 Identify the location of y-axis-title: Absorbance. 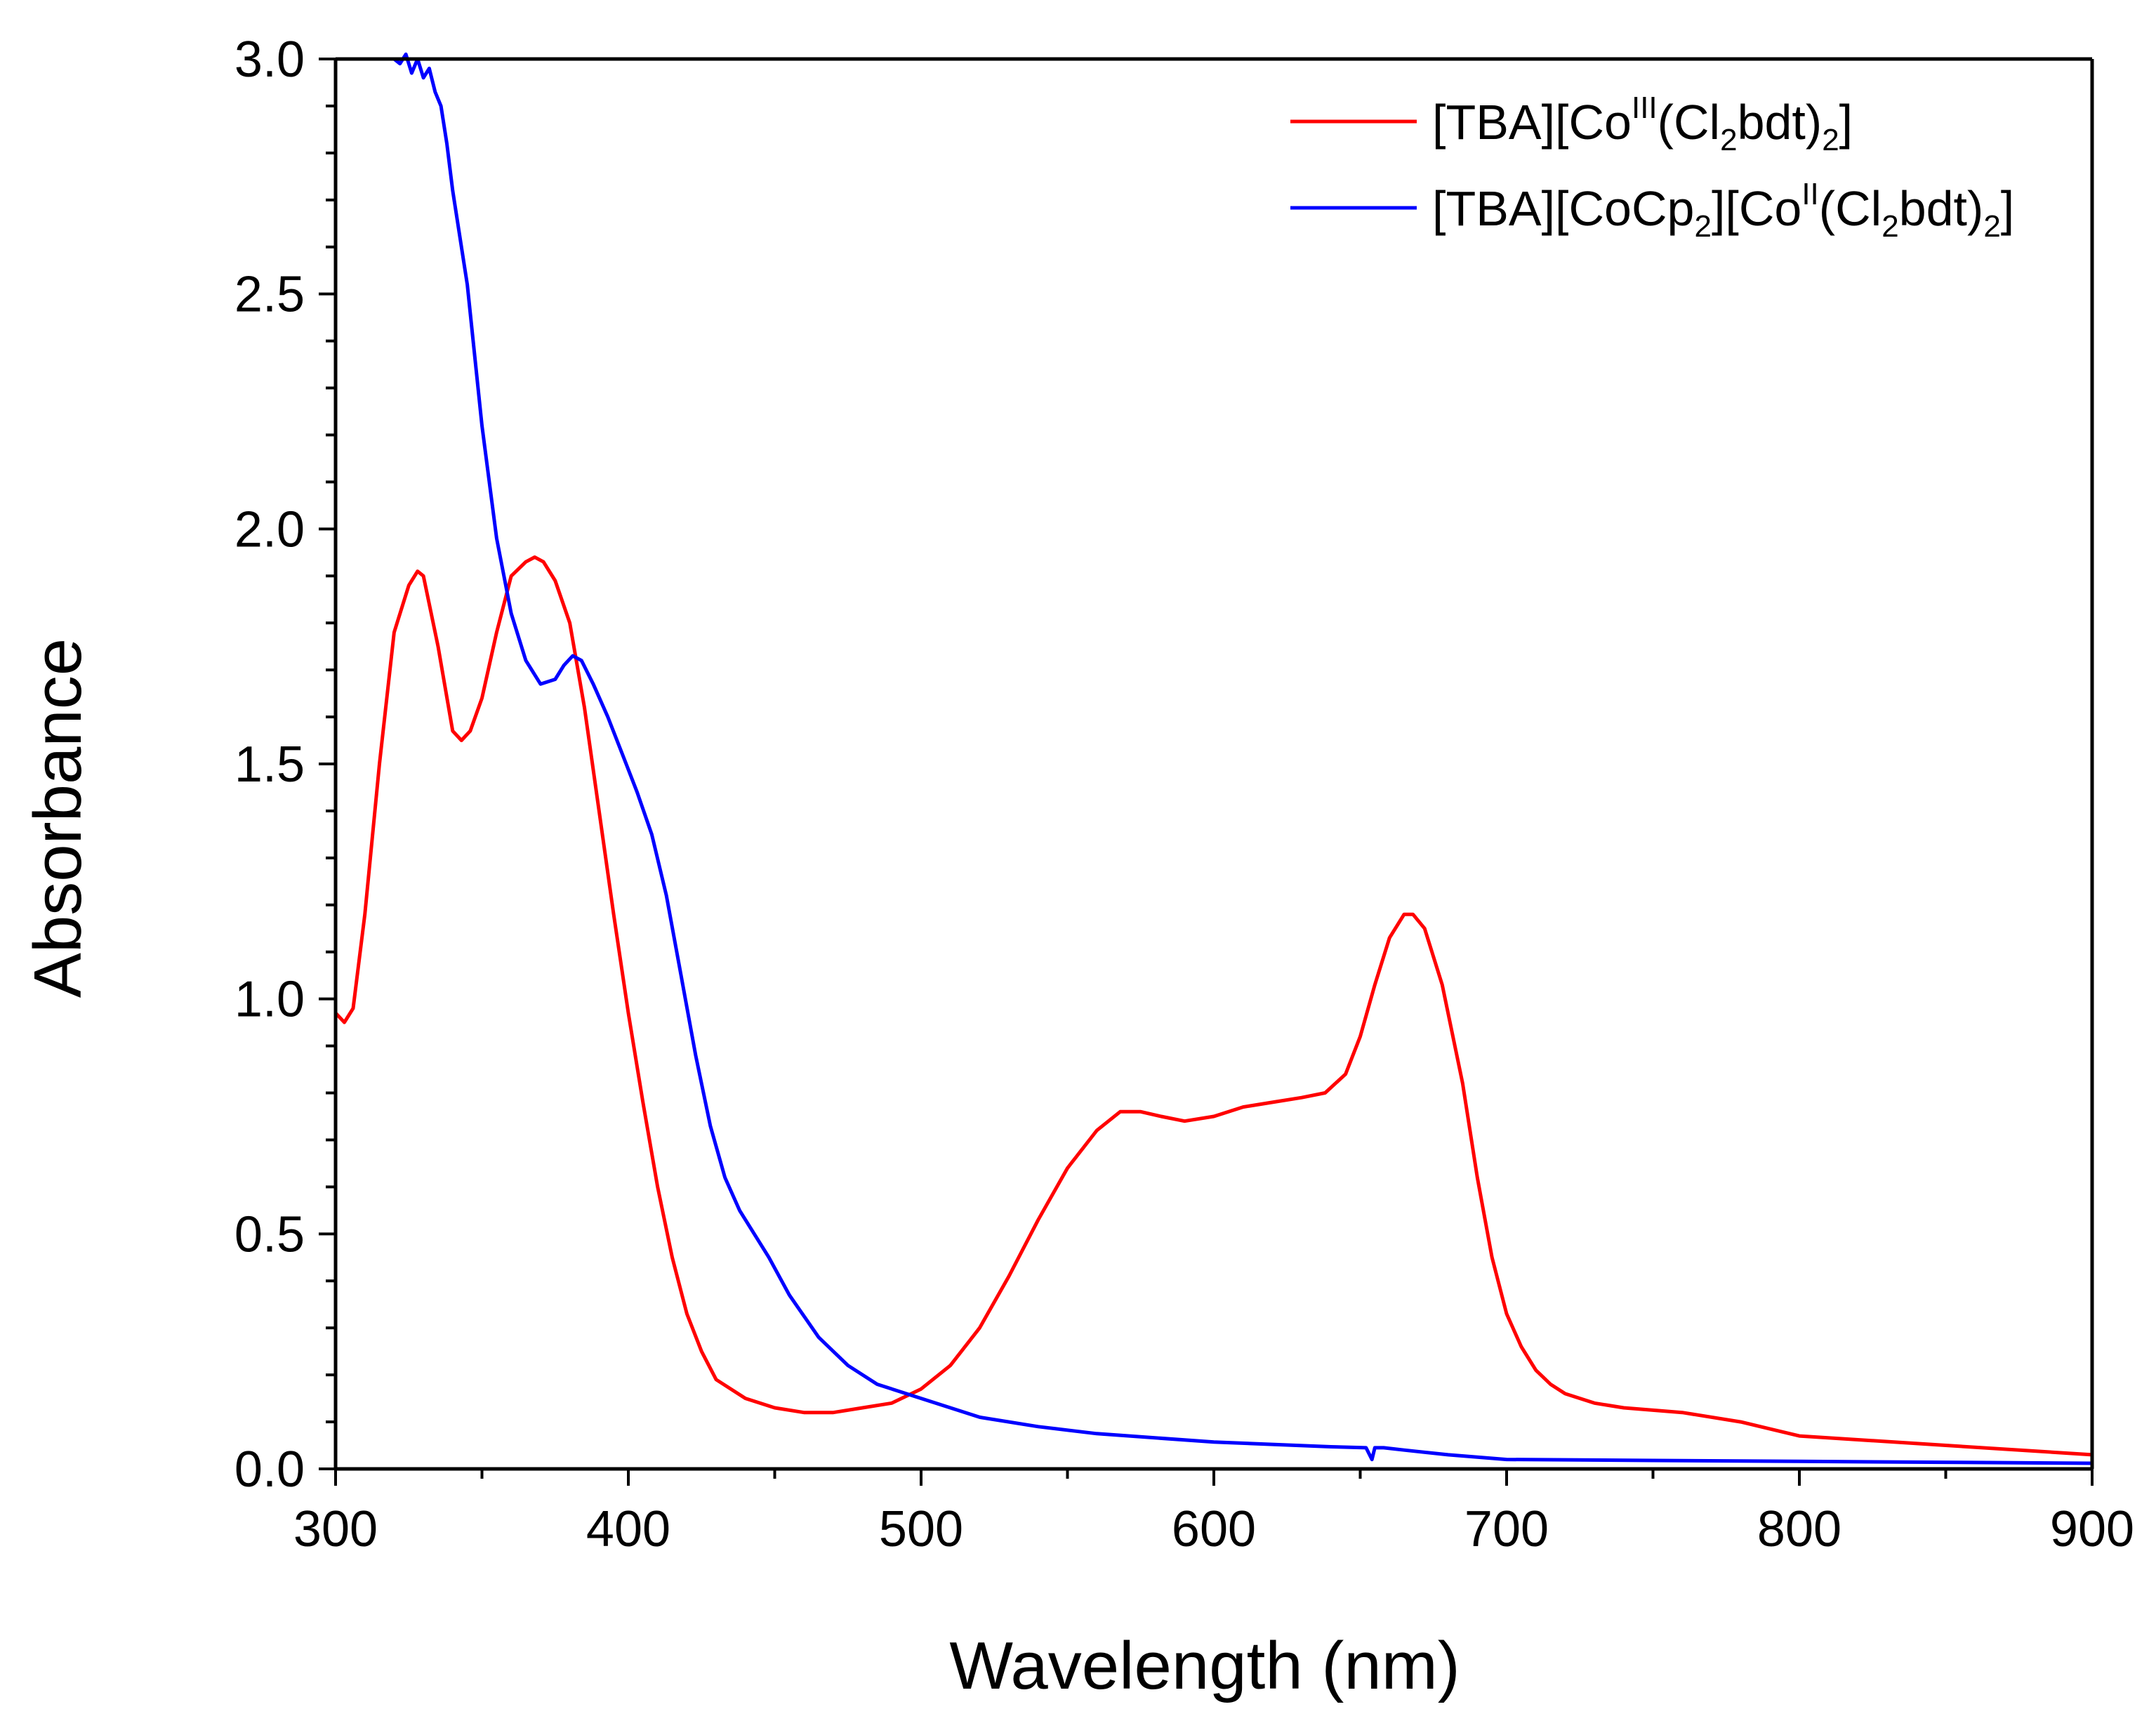
(57, 818).